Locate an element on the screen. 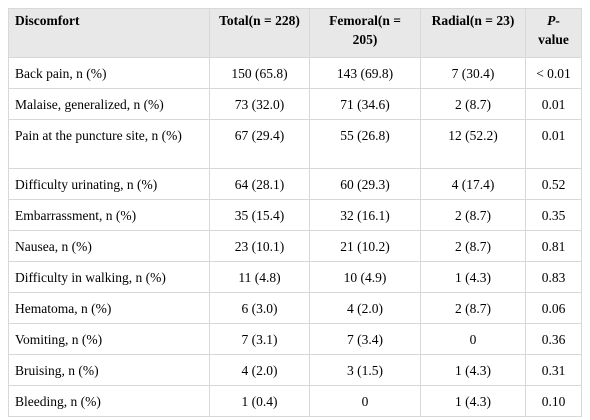 The image size is (590, 420). table-row: Vomiting, n (%) 7 (3.1) 7 (3.4) 0 0.36 is located at coordinates (295, 339).